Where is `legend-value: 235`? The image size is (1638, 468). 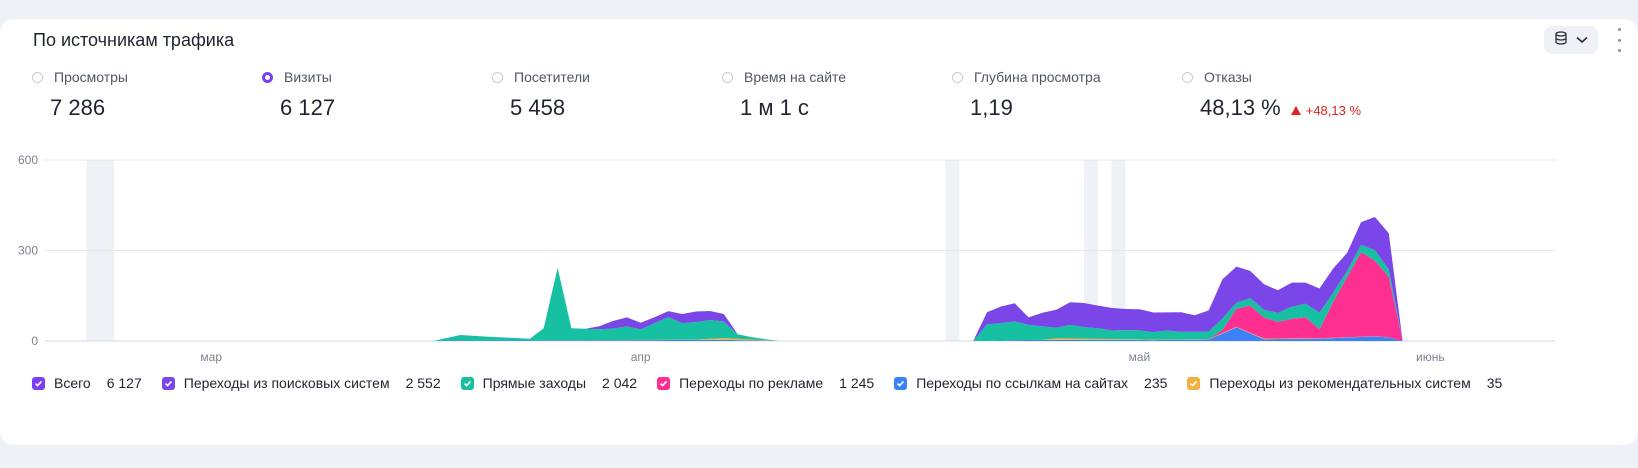
legend-value: 235 is located at coordinates (1156, 383).